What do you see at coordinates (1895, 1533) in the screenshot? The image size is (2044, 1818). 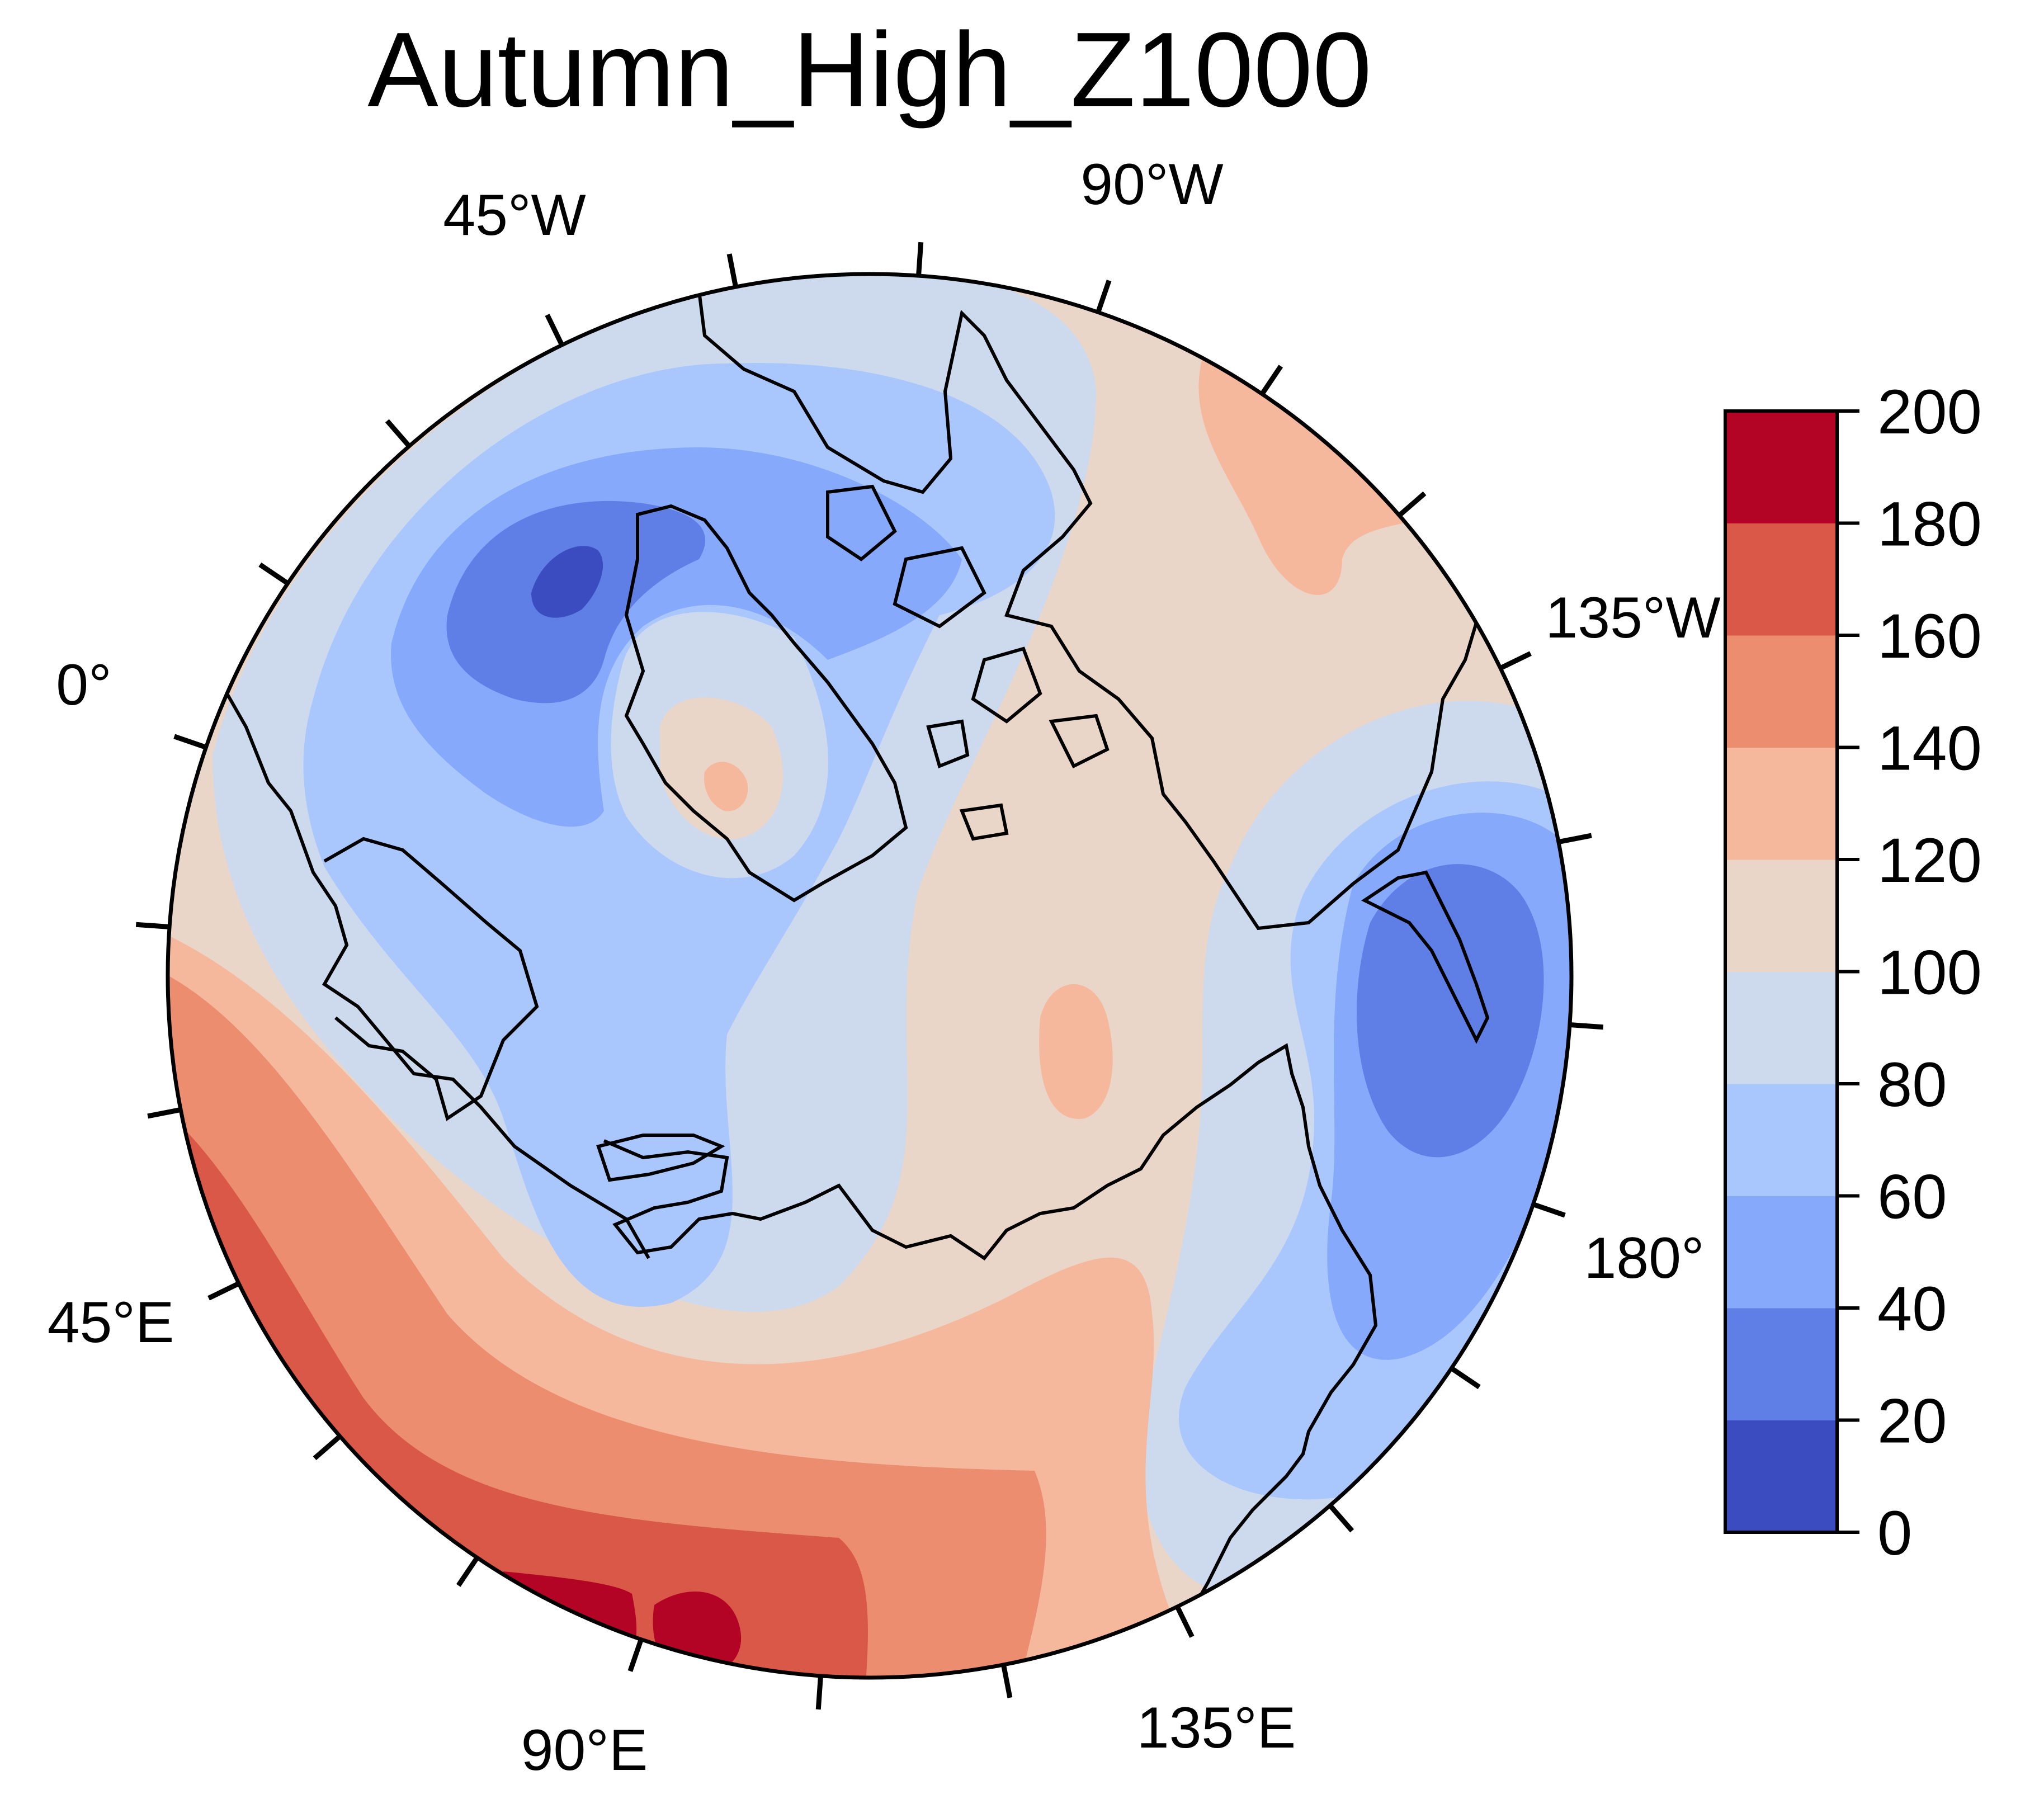 I see `colorbar-tick-label: 0` at bounding box center [1895, 1533].